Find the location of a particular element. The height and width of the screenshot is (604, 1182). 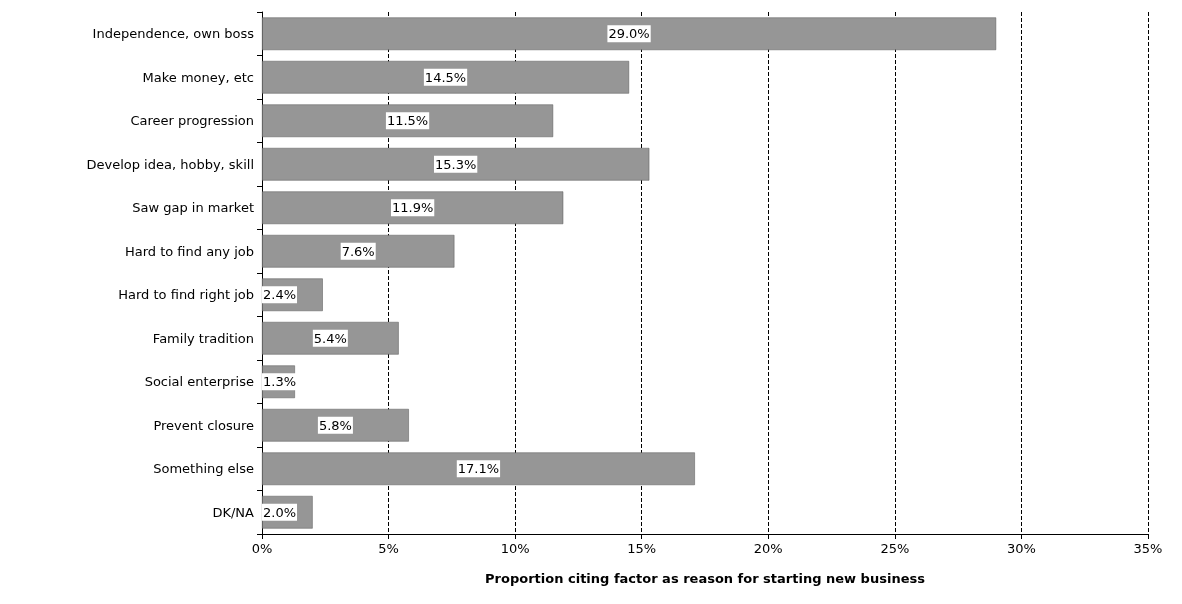

y-tick-label: DK/NA is located at coordinates (233, 512).